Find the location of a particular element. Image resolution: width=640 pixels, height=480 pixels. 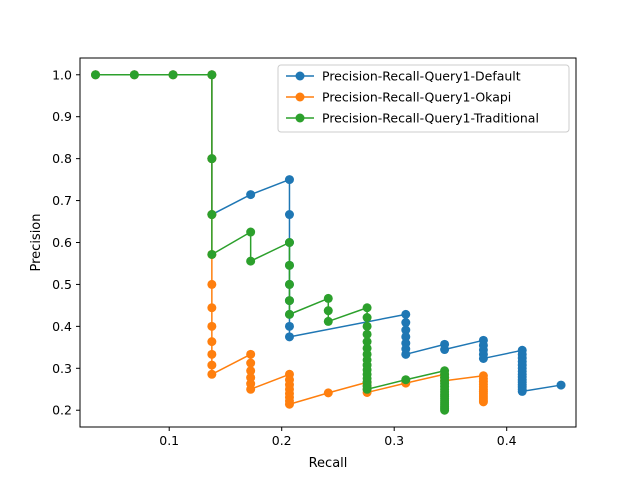

x-tick-label: 0.2 is located at coordinates (282, 440).